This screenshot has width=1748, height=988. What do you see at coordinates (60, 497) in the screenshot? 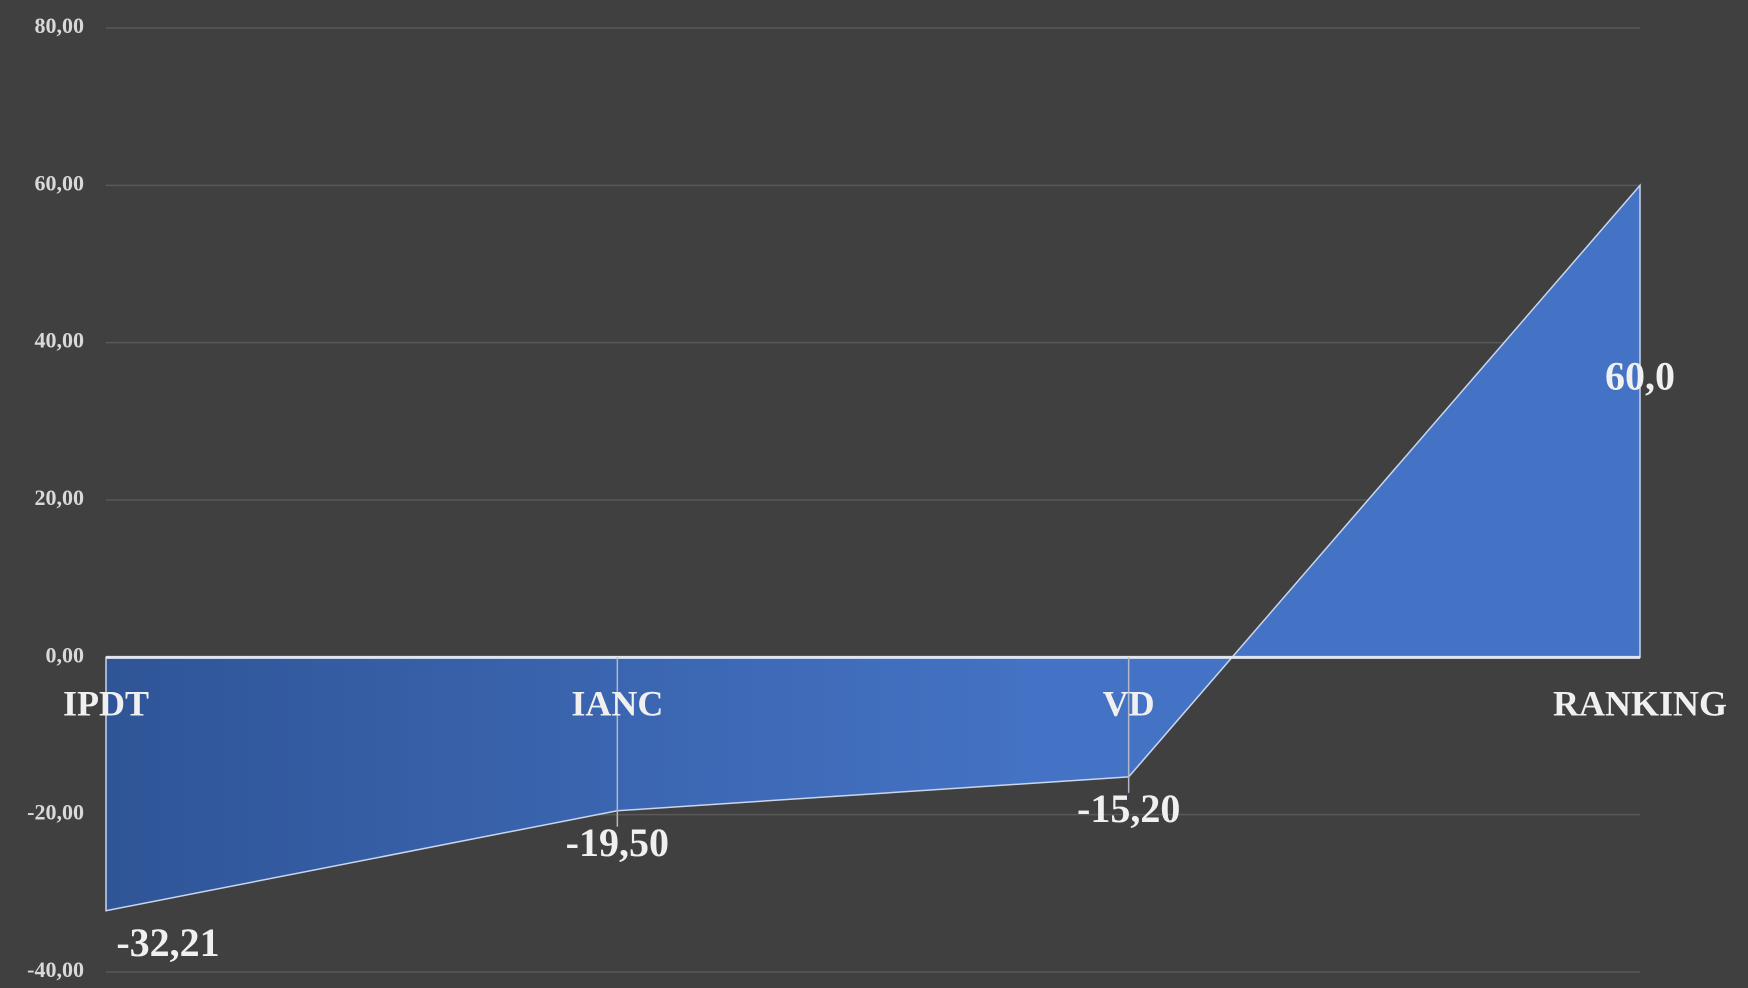
I see `y-tick-label: 20,00` at bounding box center [60, 497].